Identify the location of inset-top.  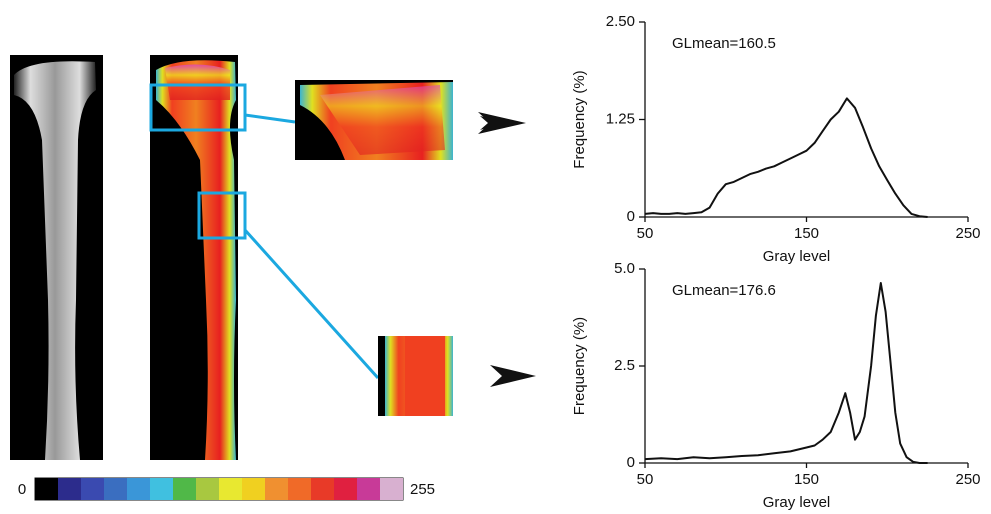
(374, 120).